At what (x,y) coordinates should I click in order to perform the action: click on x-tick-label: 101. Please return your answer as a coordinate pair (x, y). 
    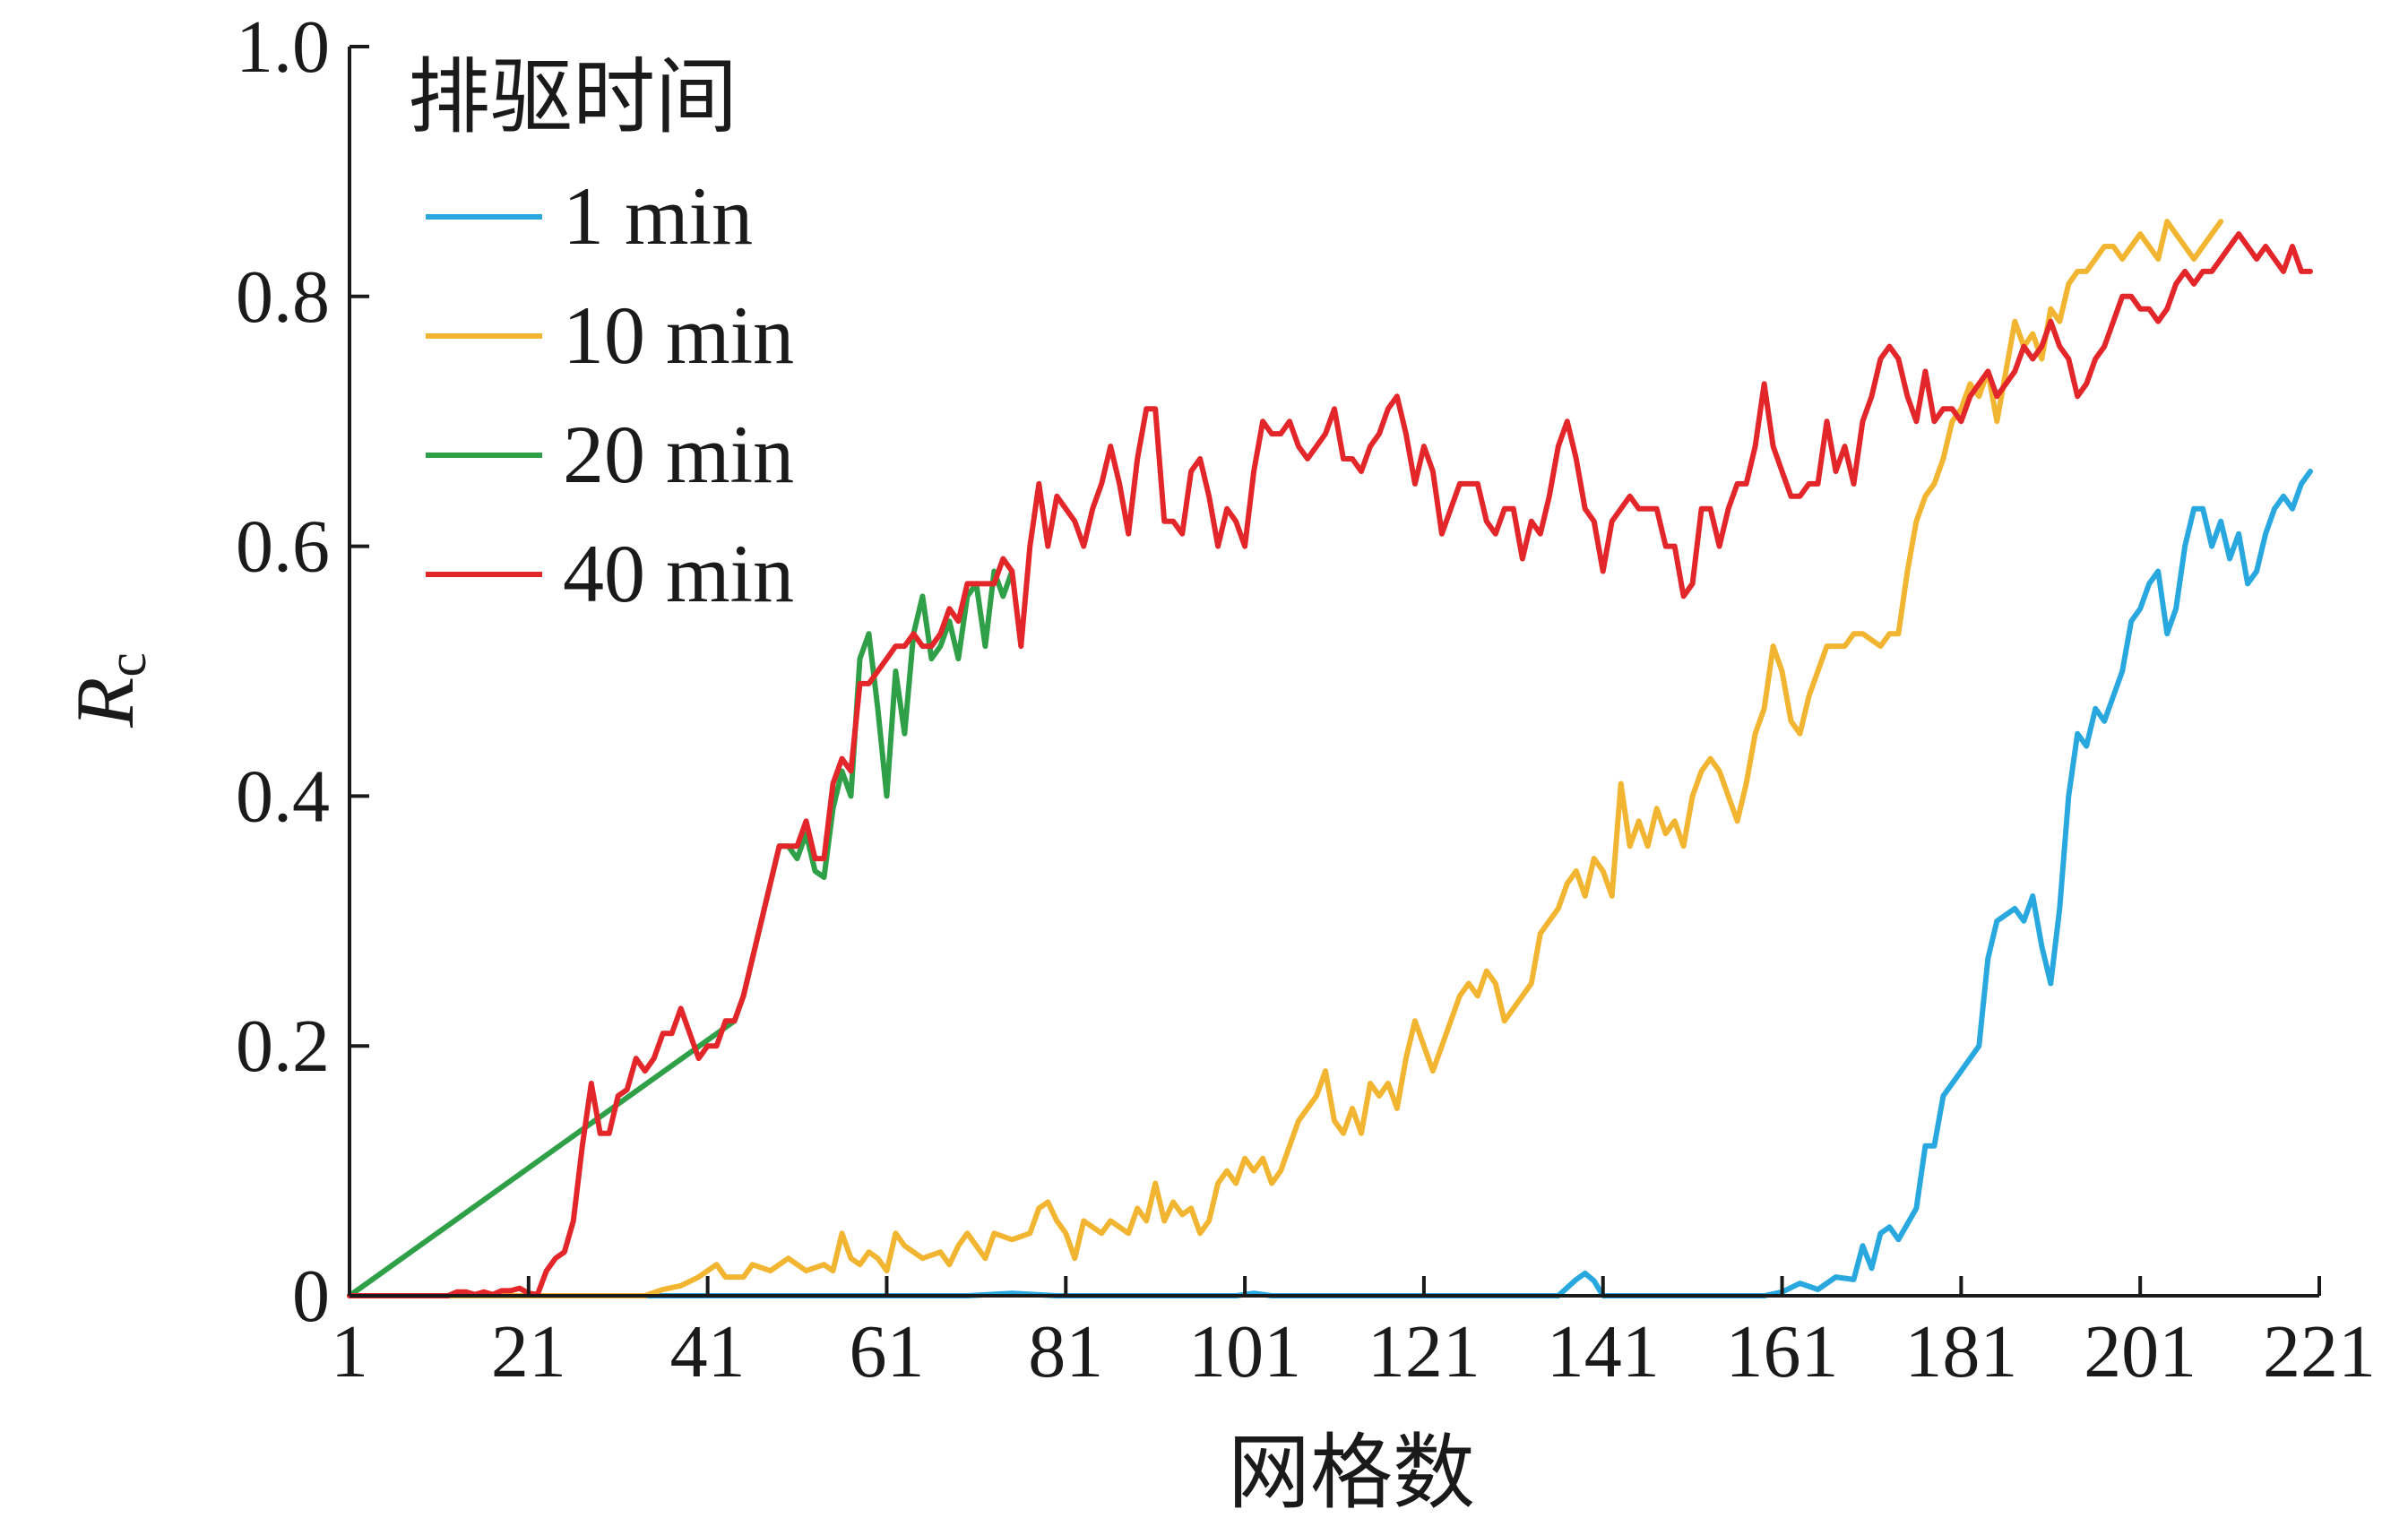
    Looking at the image, I should click on (1245, 1352).